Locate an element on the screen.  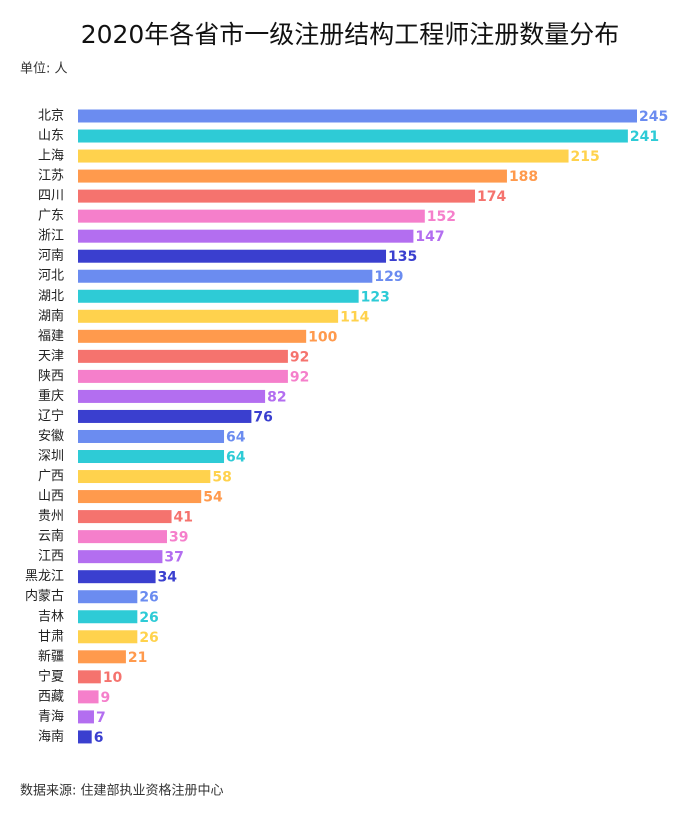
y-tick-label: 黑龙江 is located at coordinates (44, 576).